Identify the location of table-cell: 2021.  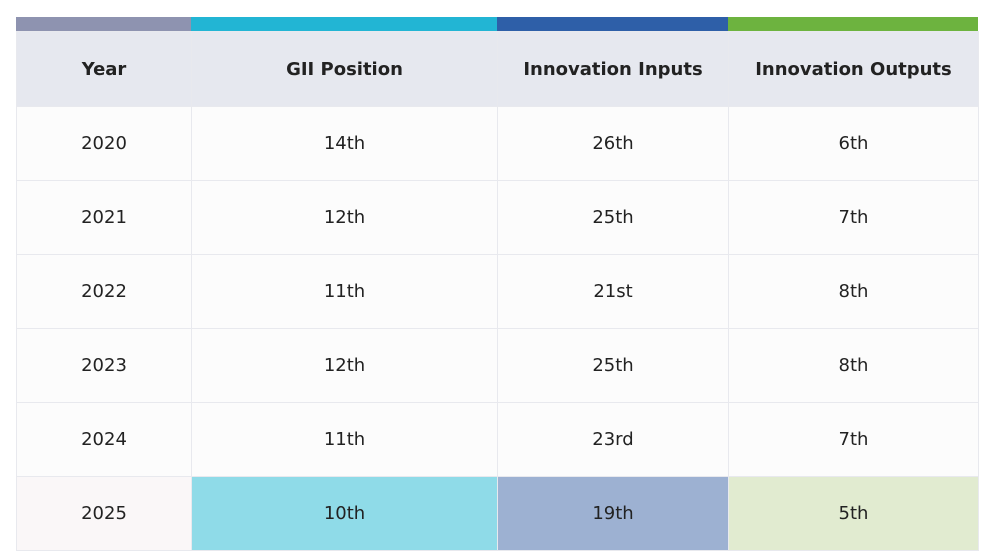
(104, 217).